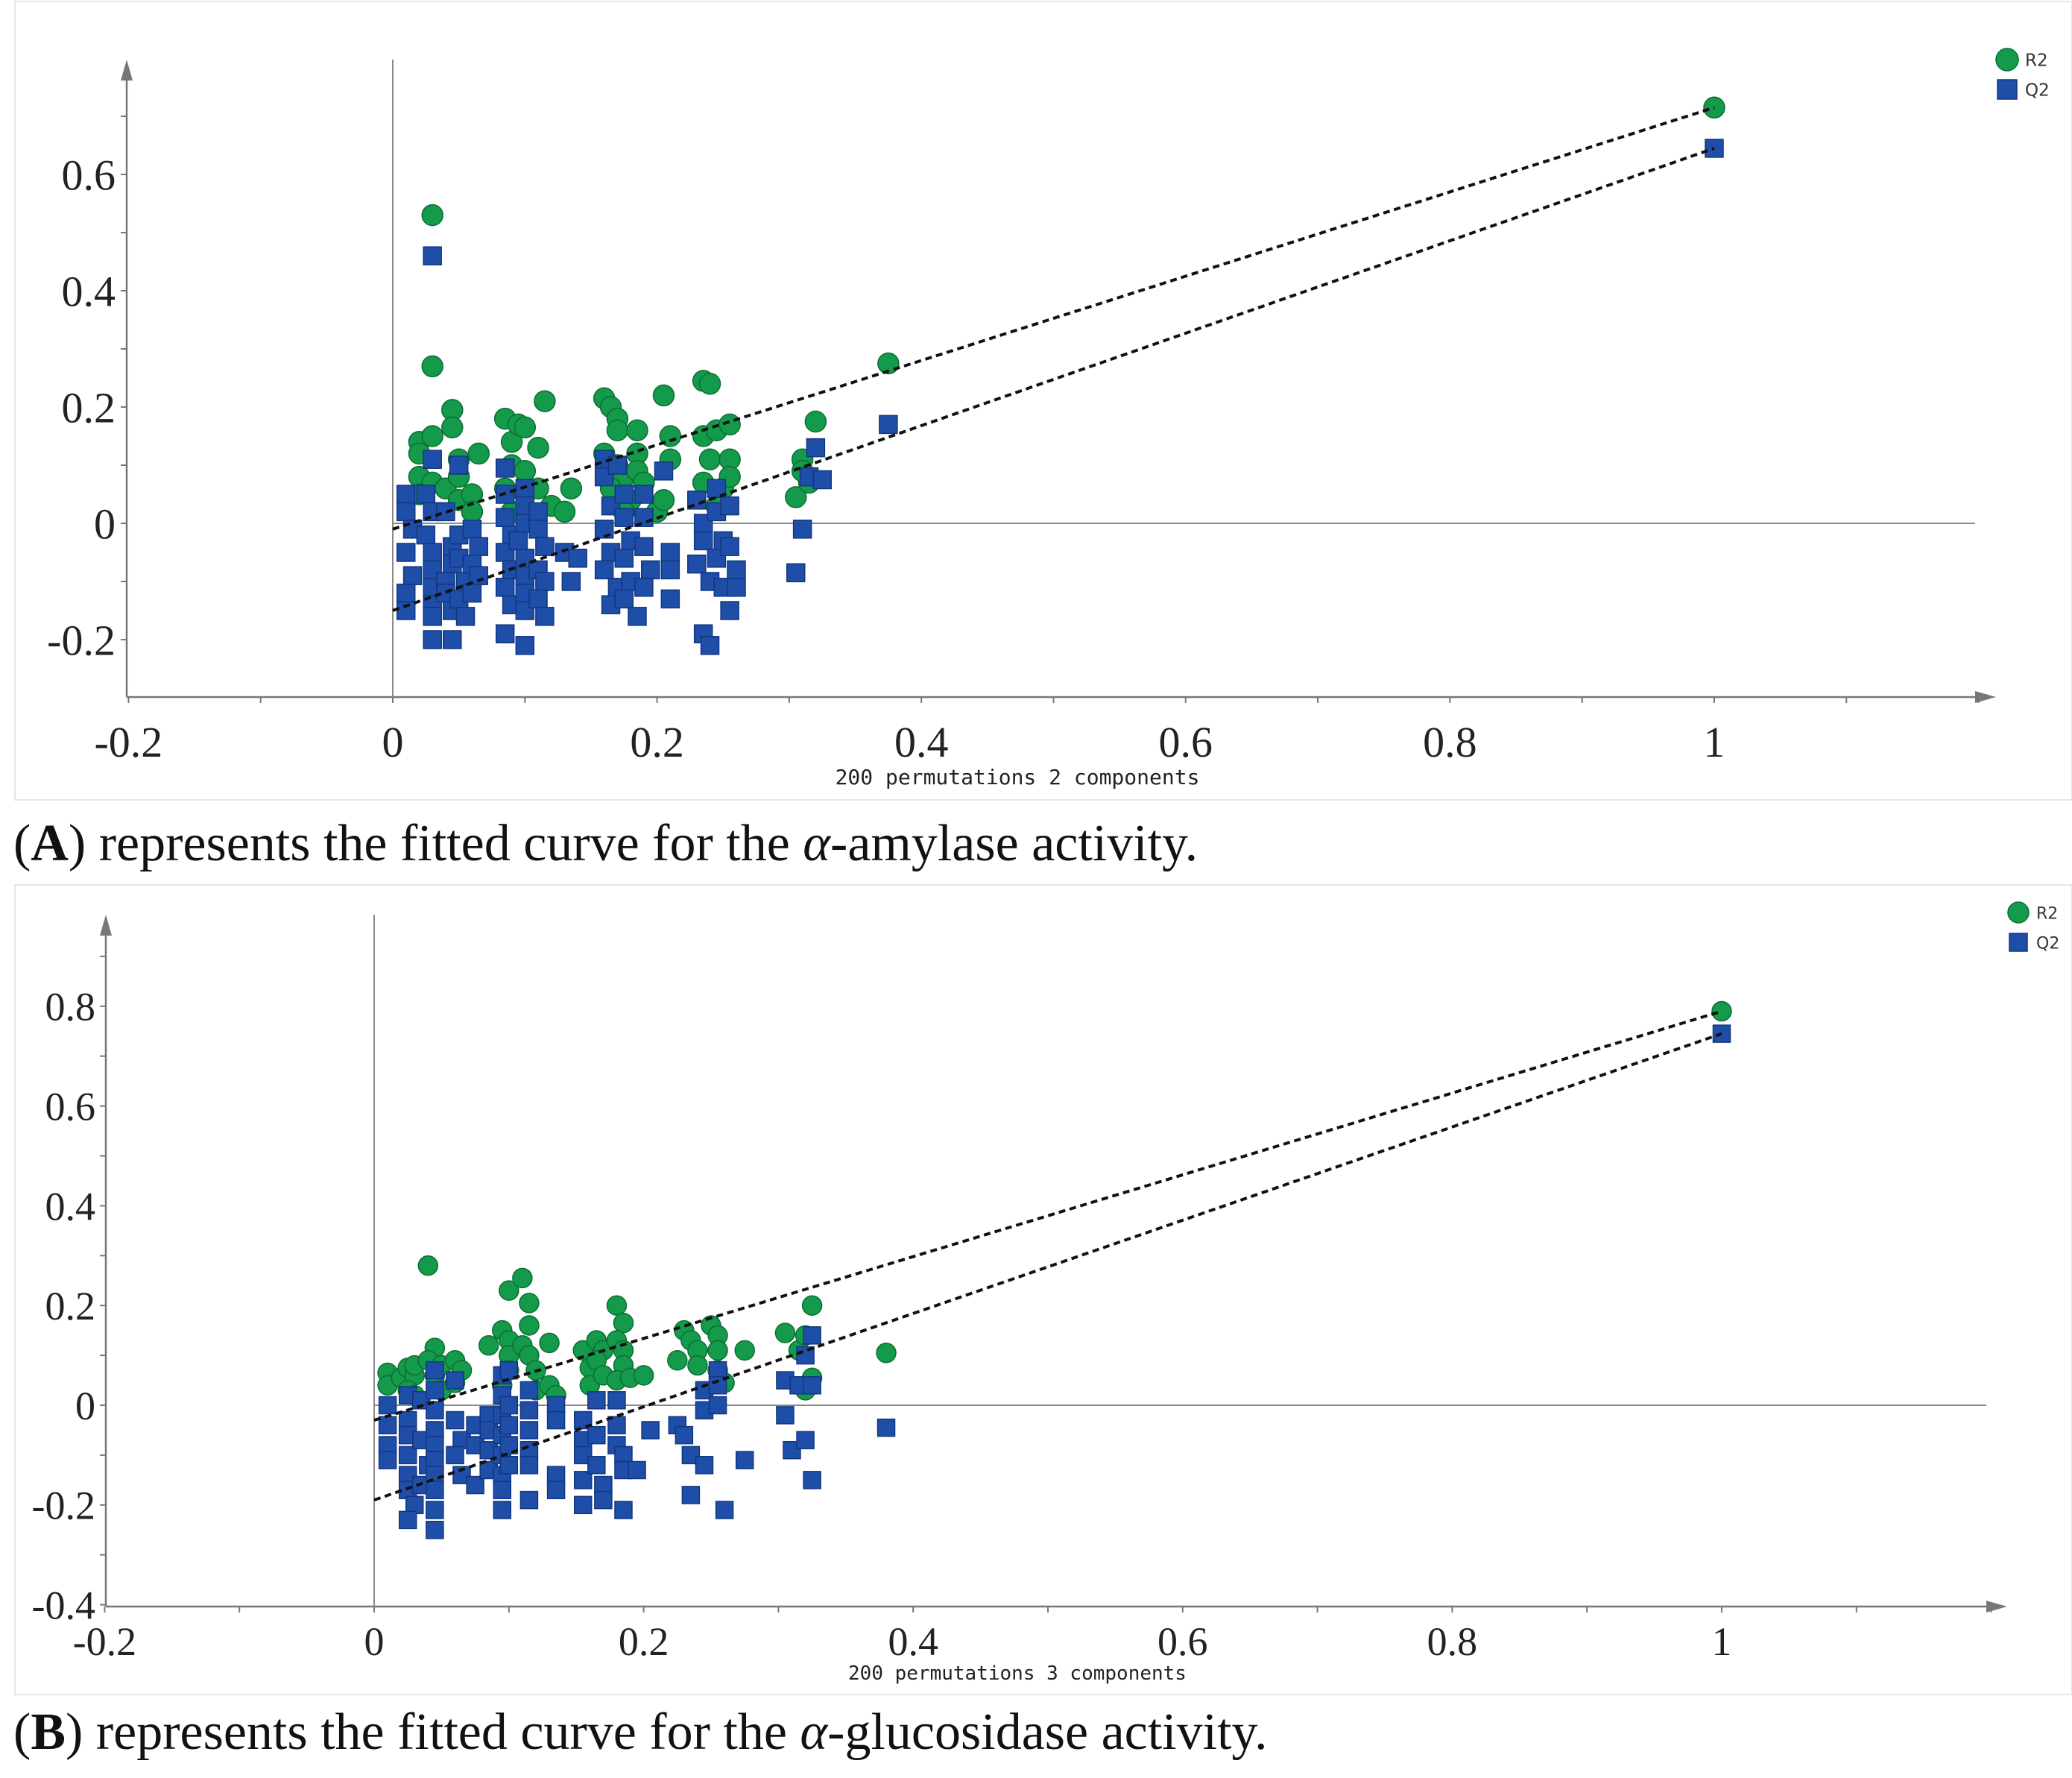 The width and height of the screenshot is (2072, 1778). I want to click on y-tick-label: -0.2, so click(63, 1506).